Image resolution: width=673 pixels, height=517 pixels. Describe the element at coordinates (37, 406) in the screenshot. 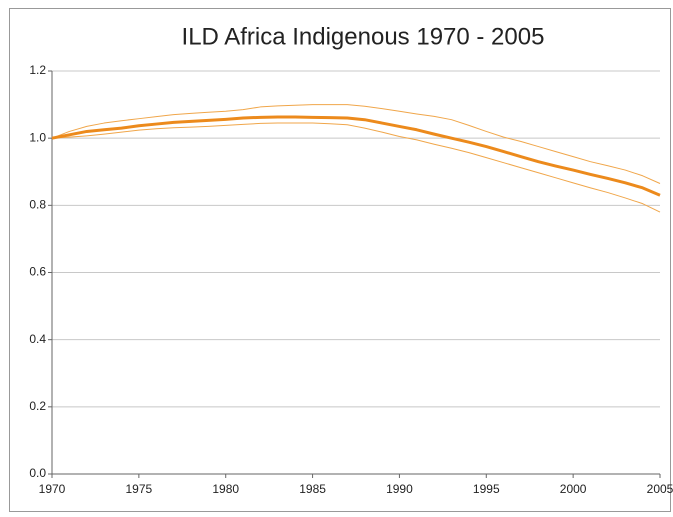

I see `y-tick-label: 0.2` at that location.